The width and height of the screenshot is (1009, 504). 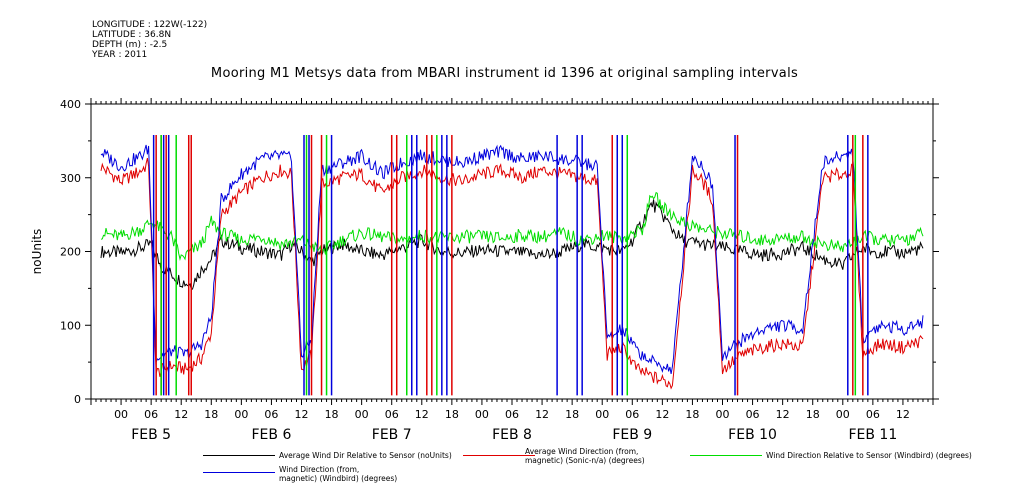 I want to click on x-date-label: FEB 7, so click(x=392, y=435).